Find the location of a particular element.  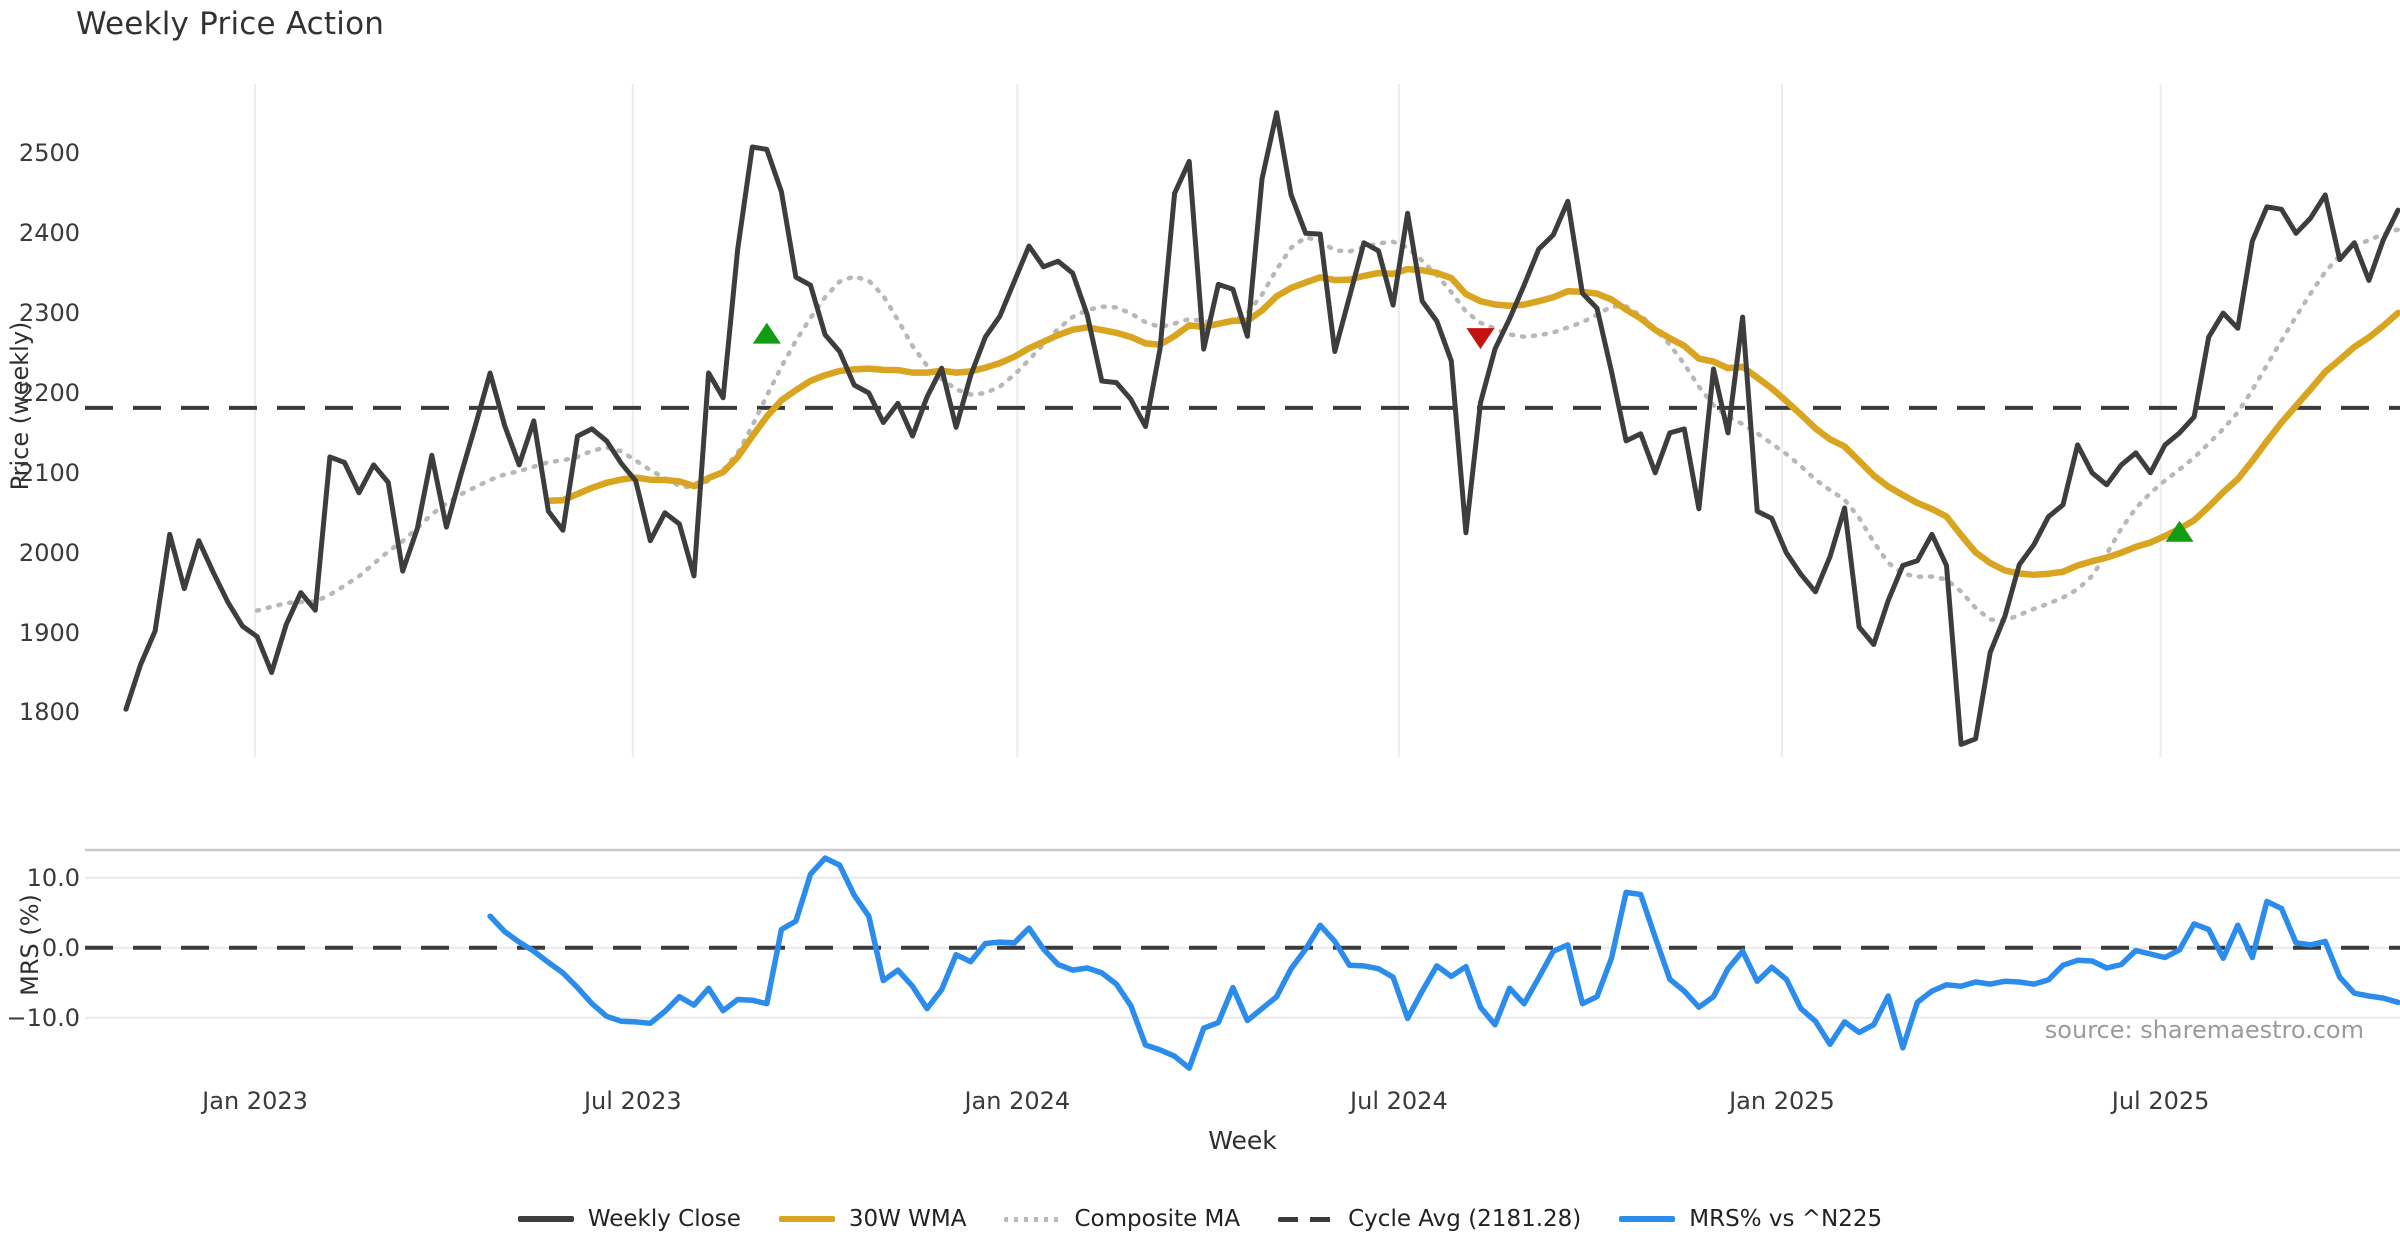

x-axis-label: Week is located at coordinates (1242, 1140).